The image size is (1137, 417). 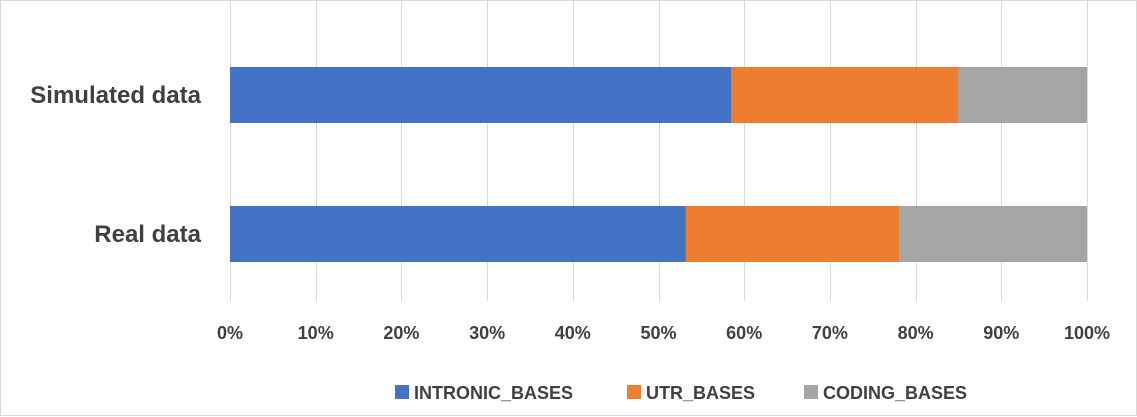 I want to click on category-label: Simulated data, so click(x=115, y=95).